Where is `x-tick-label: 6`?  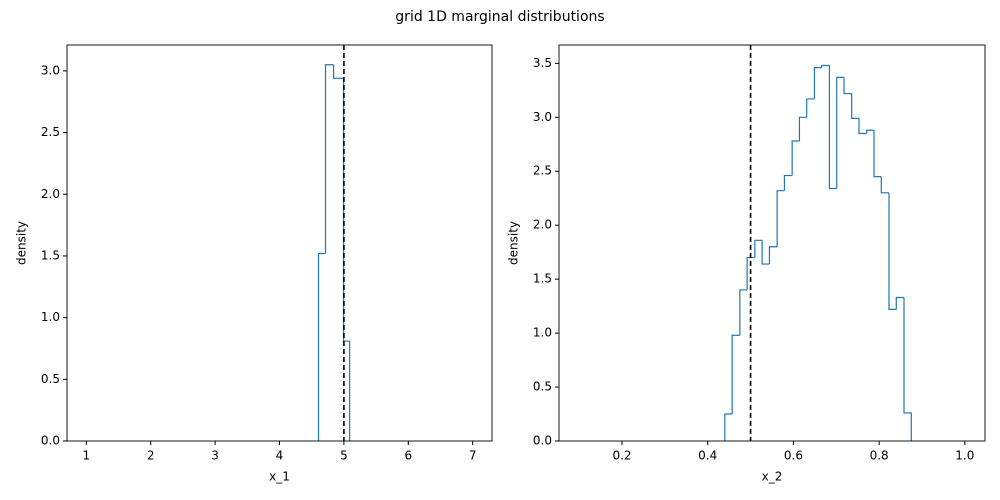
x-tick-label: 6 is located at coordinates (408, 456).